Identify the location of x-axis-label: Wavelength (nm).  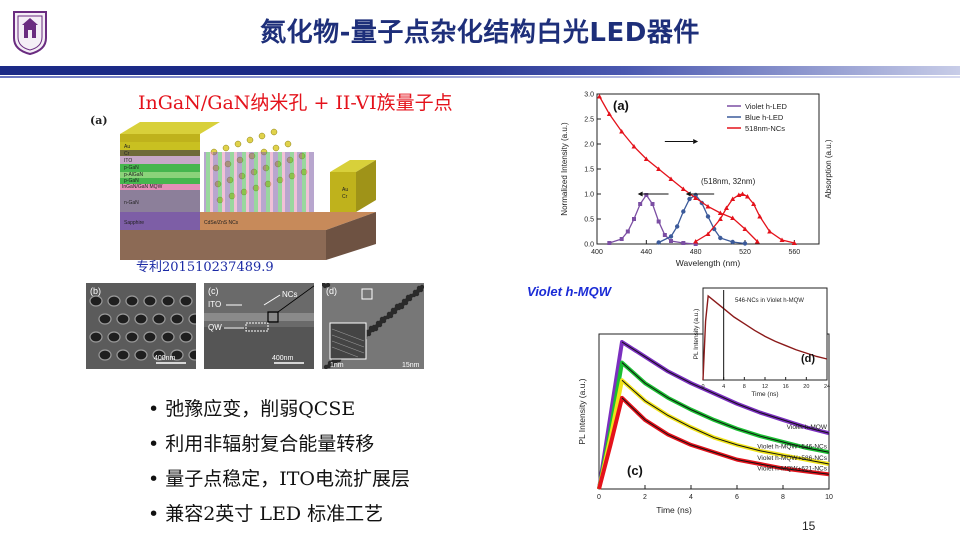
(708, 263).